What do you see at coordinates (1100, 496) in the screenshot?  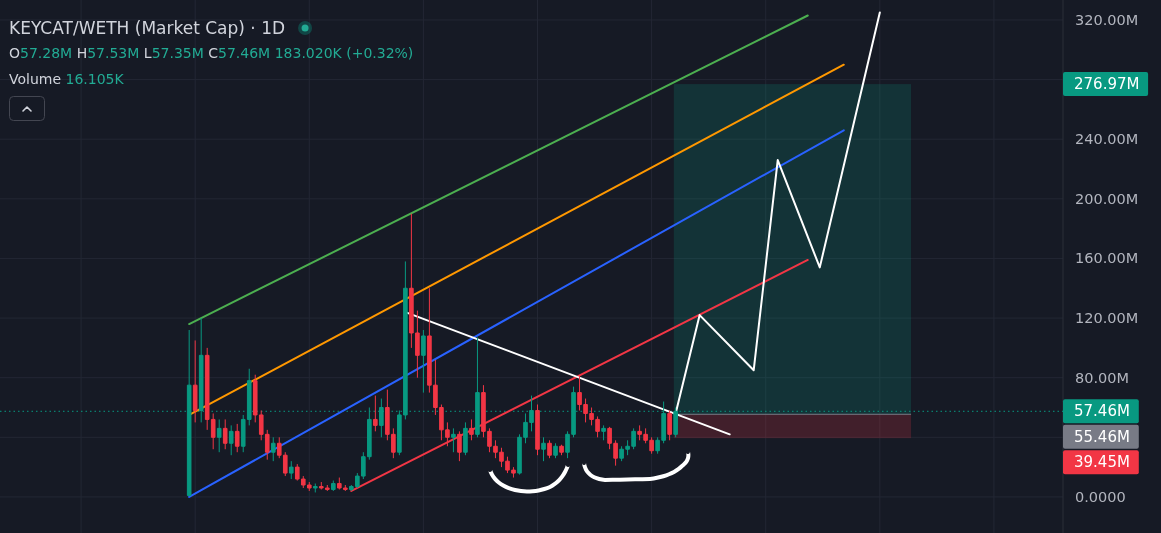 I see `y-tick-label: 0.0000` at bounding box center [1100, 496].